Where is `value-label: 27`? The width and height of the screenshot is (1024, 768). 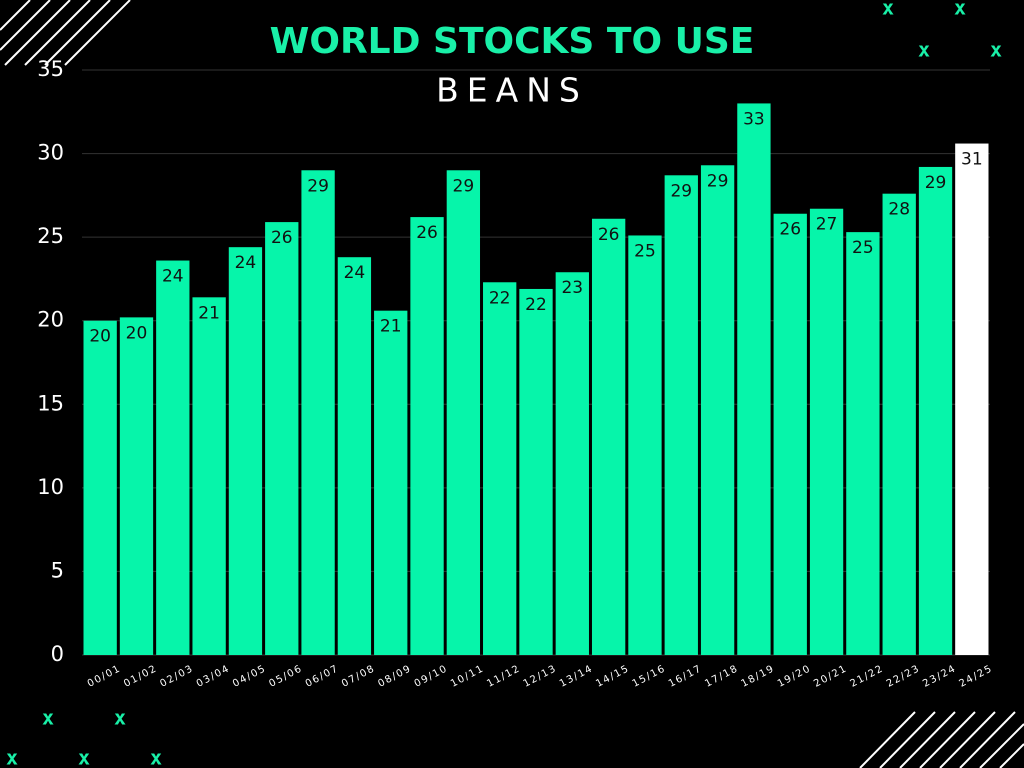
value-label: 27 is located at coordinates (827, 225).